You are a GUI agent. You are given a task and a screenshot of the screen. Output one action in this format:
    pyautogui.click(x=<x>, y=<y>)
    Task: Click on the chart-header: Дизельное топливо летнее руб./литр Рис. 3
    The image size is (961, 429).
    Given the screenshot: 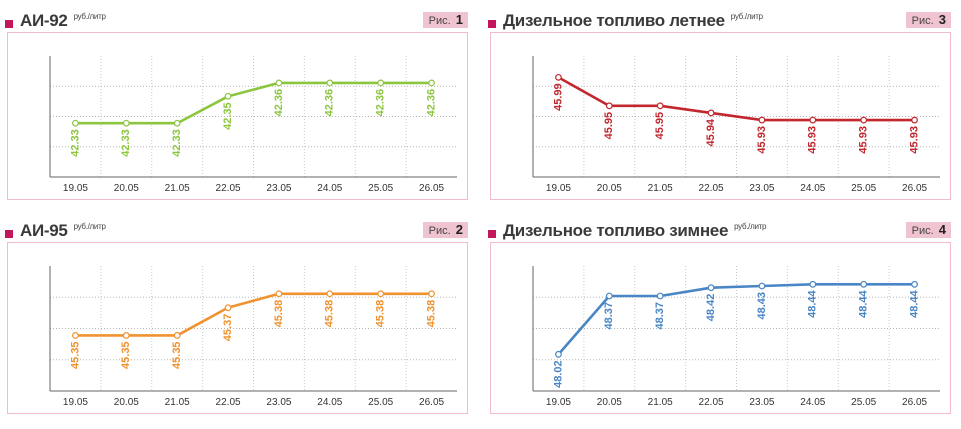 What is the action you would take?
    pyautogui.click(x=719, y=21)
    